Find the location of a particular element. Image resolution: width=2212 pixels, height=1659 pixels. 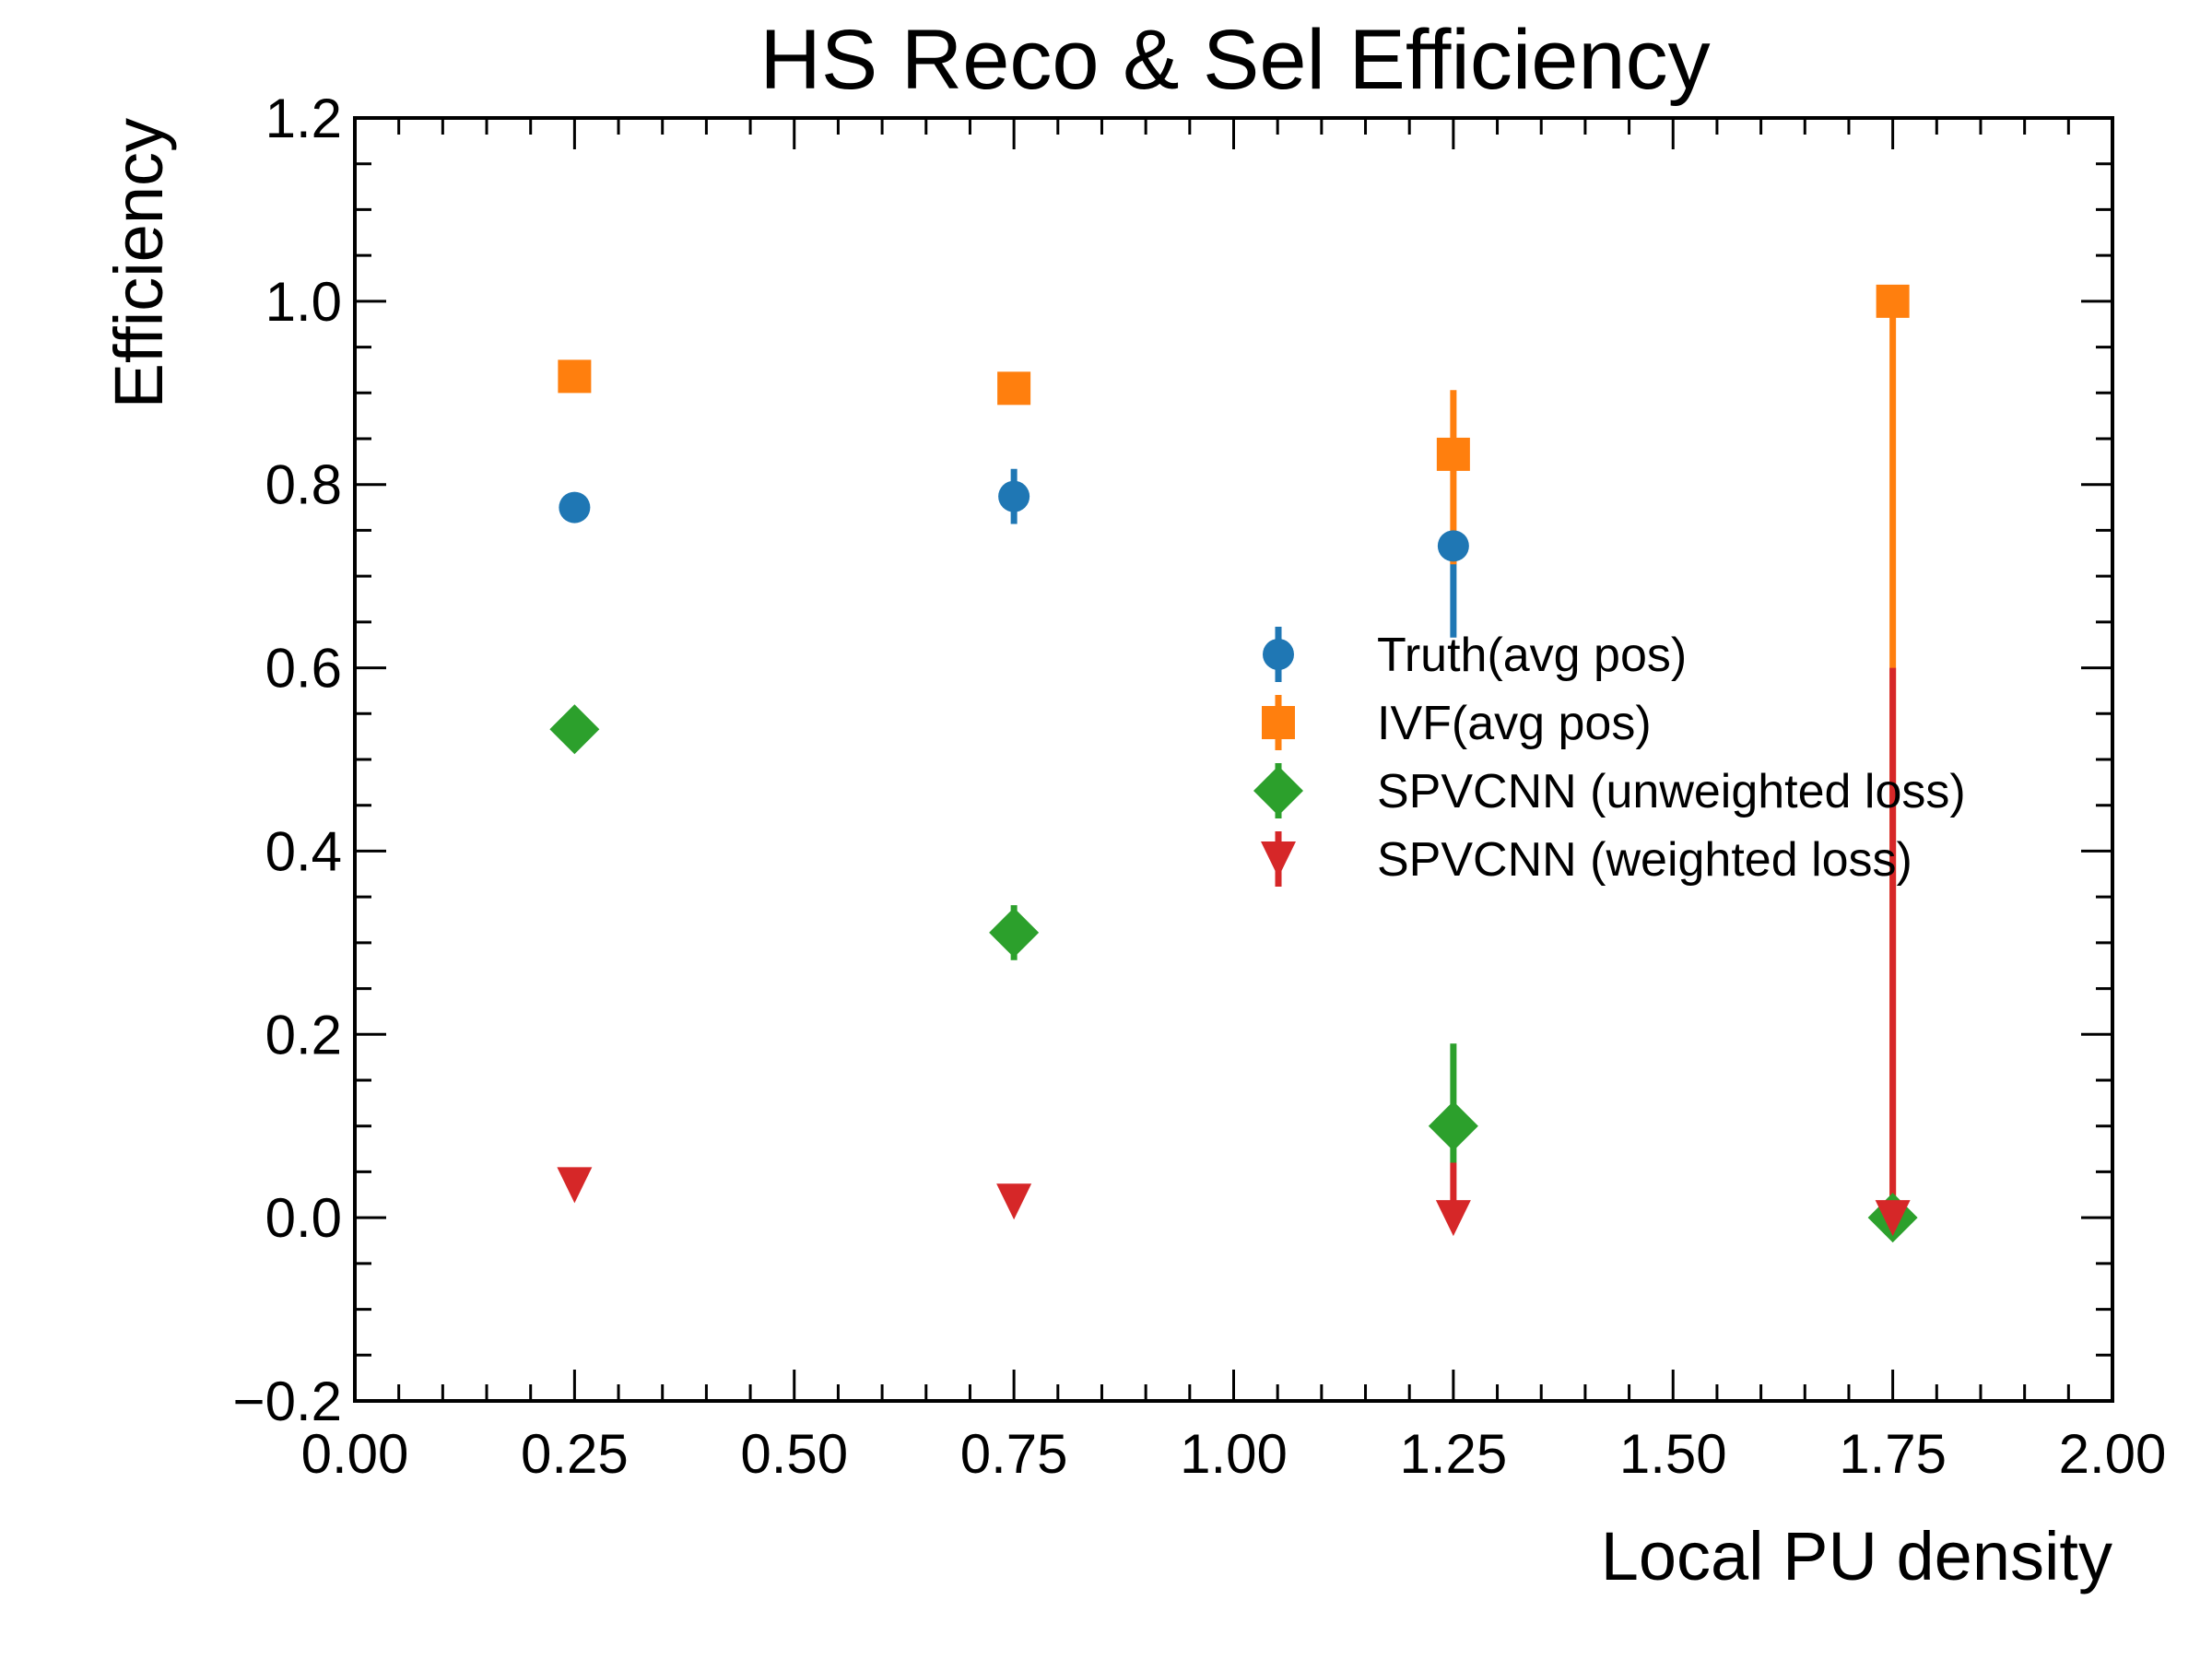

x-tick-label: 1.75 is located at coordinates (1893, 1454).